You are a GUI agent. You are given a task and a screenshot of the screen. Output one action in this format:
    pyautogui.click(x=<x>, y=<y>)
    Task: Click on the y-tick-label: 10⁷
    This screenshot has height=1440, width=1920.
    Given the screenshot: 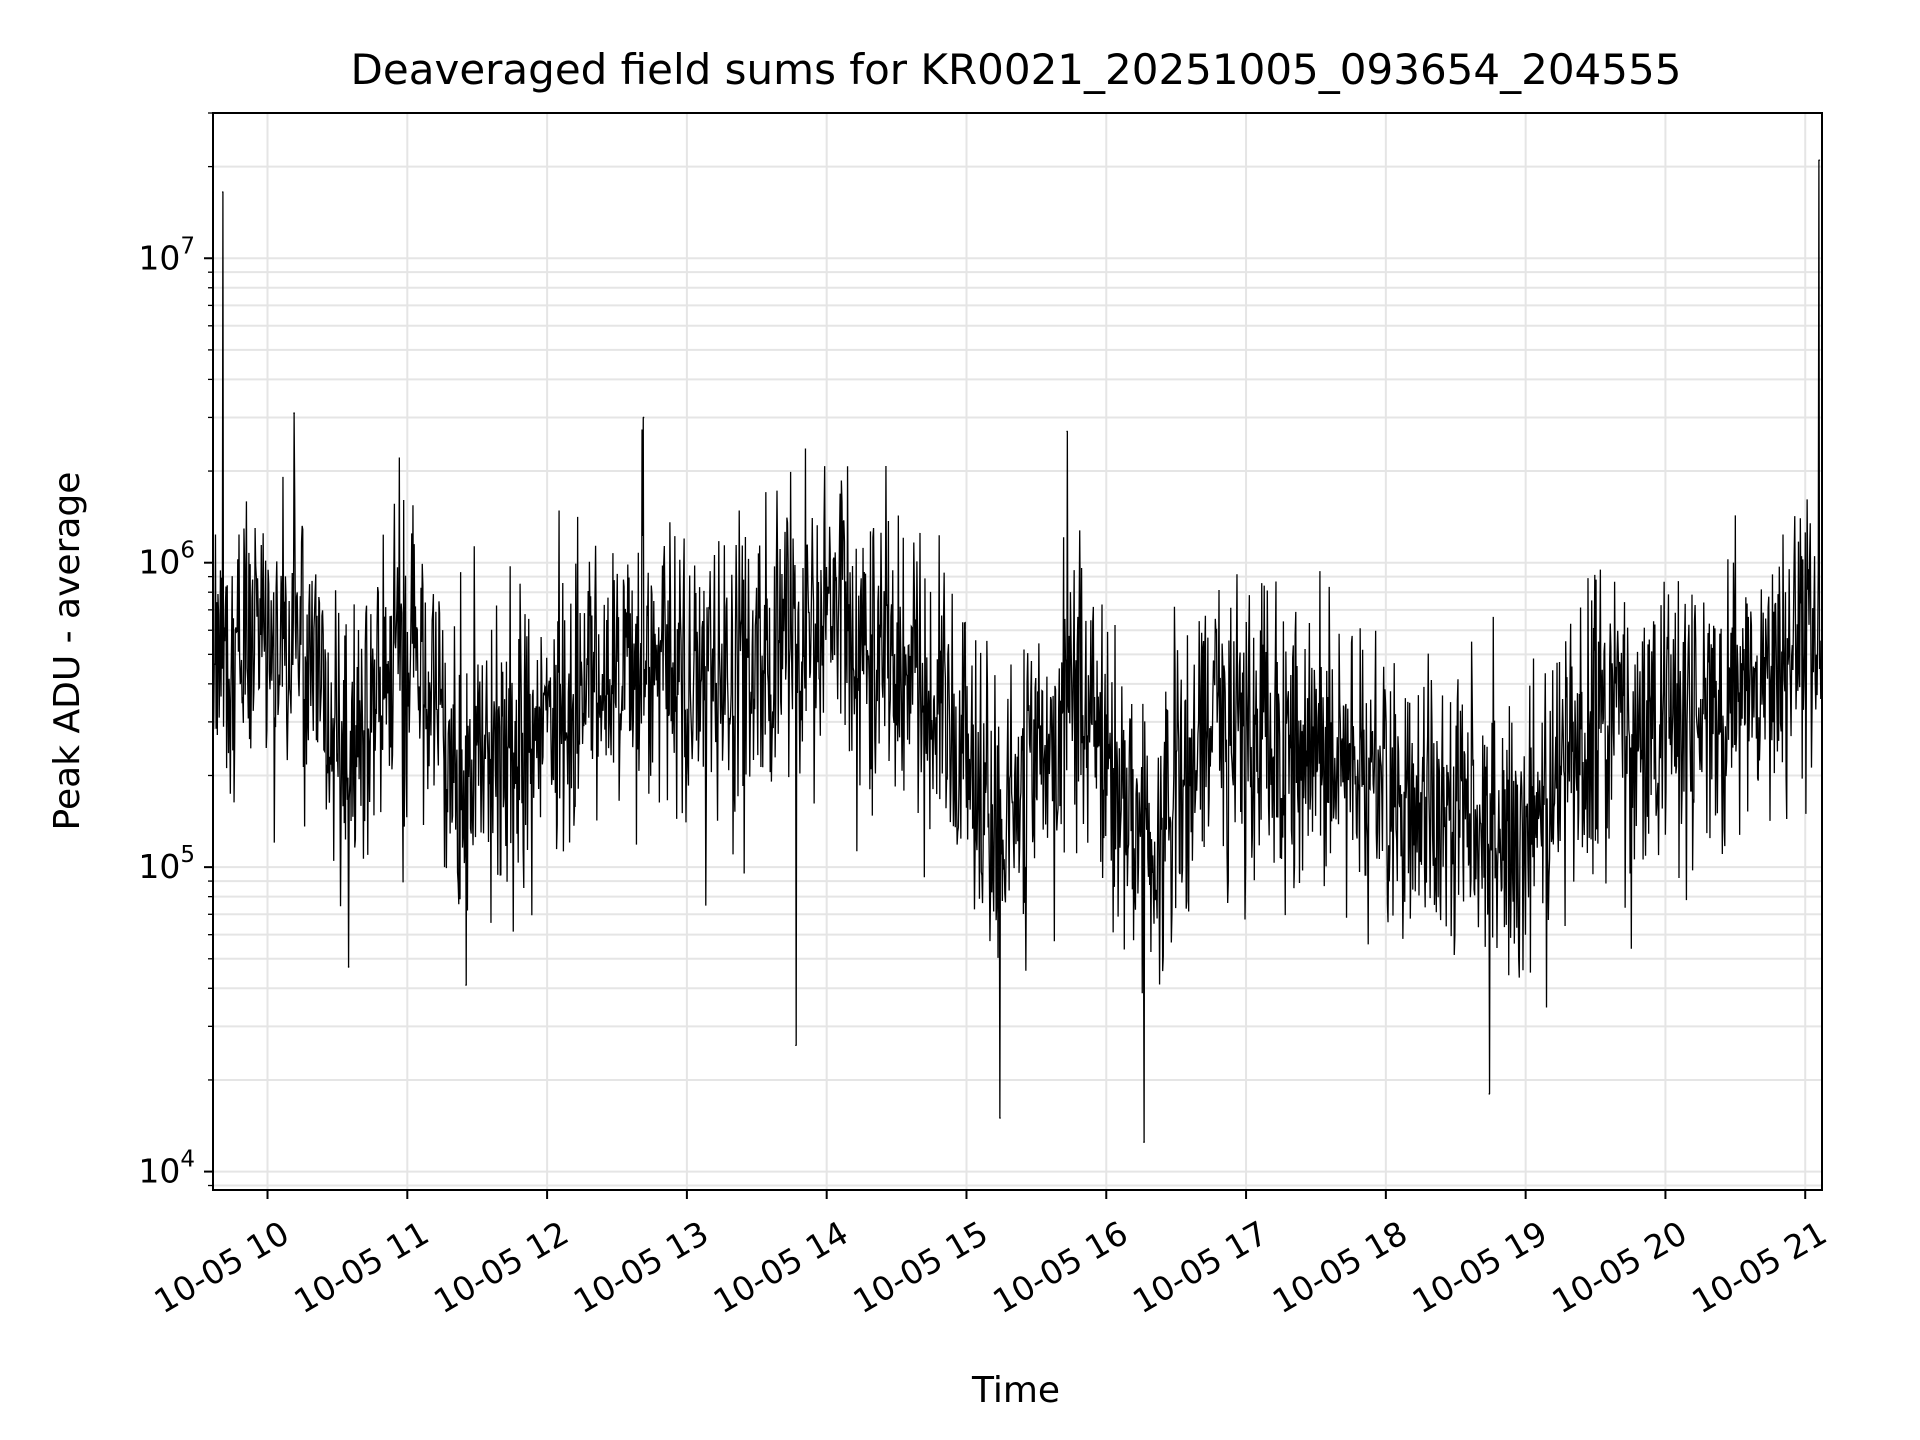 What is the action you would take?
    pyautogui.click(x=166, y=255)
    